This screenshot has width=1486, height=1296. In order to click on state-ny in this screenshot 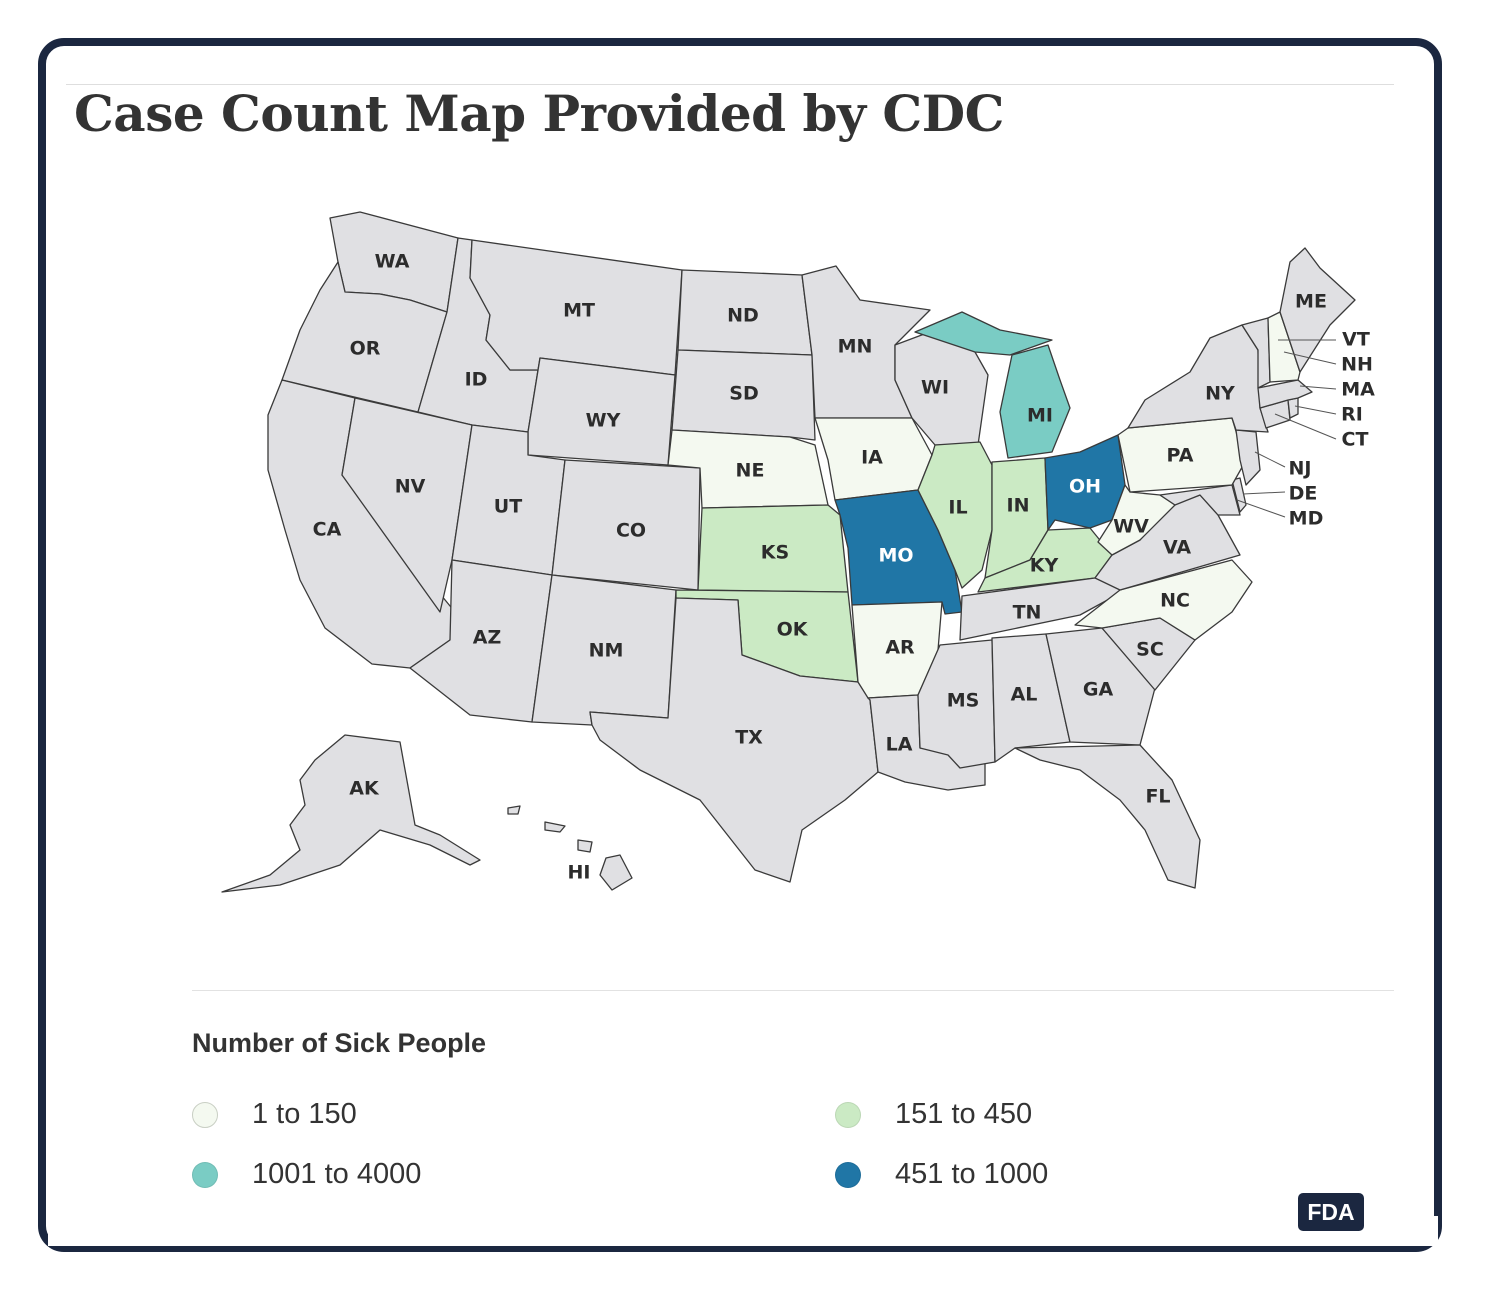, I will do `click(1198, 378)`.